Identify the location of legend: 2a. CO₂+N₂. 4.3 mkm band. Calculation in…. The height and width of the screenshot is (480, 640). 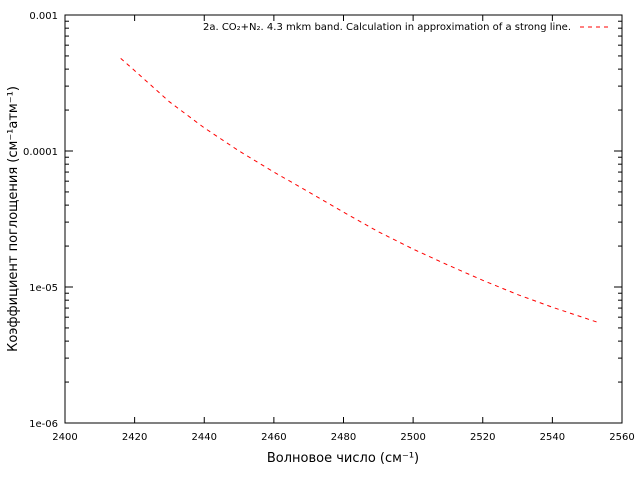
(407, 27).